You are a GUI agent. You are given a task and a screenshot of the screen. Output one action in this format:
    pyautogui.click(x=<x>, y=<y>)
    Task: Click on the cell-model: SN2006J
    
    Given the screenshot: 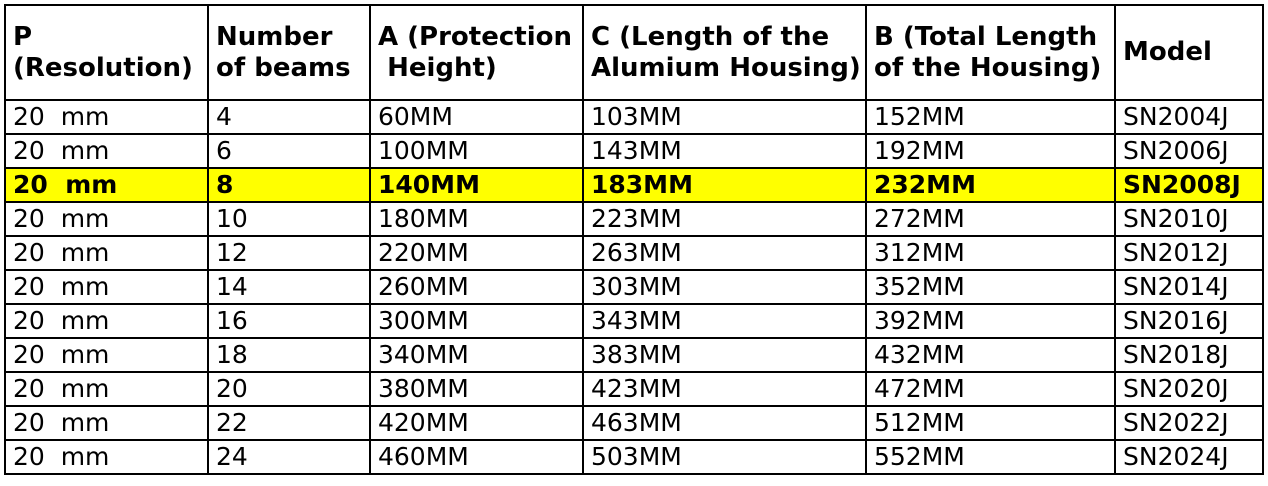 What is the action you would take?
    pyautogui.click(x=1189, y=151)
    